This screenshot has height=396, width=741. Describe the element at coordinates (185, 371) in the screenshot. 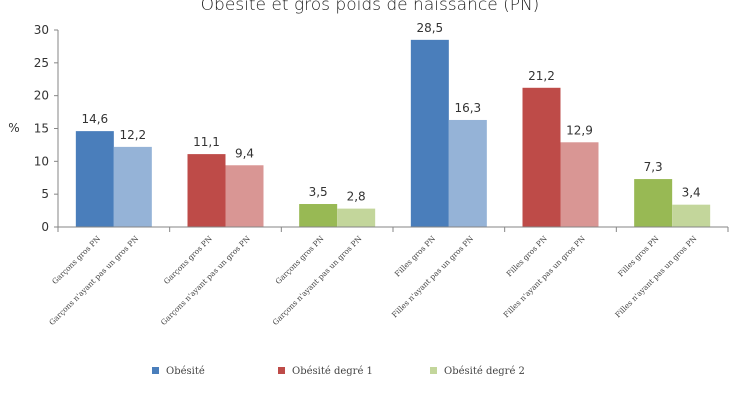

I see `legend-label: Obésité` at that location.